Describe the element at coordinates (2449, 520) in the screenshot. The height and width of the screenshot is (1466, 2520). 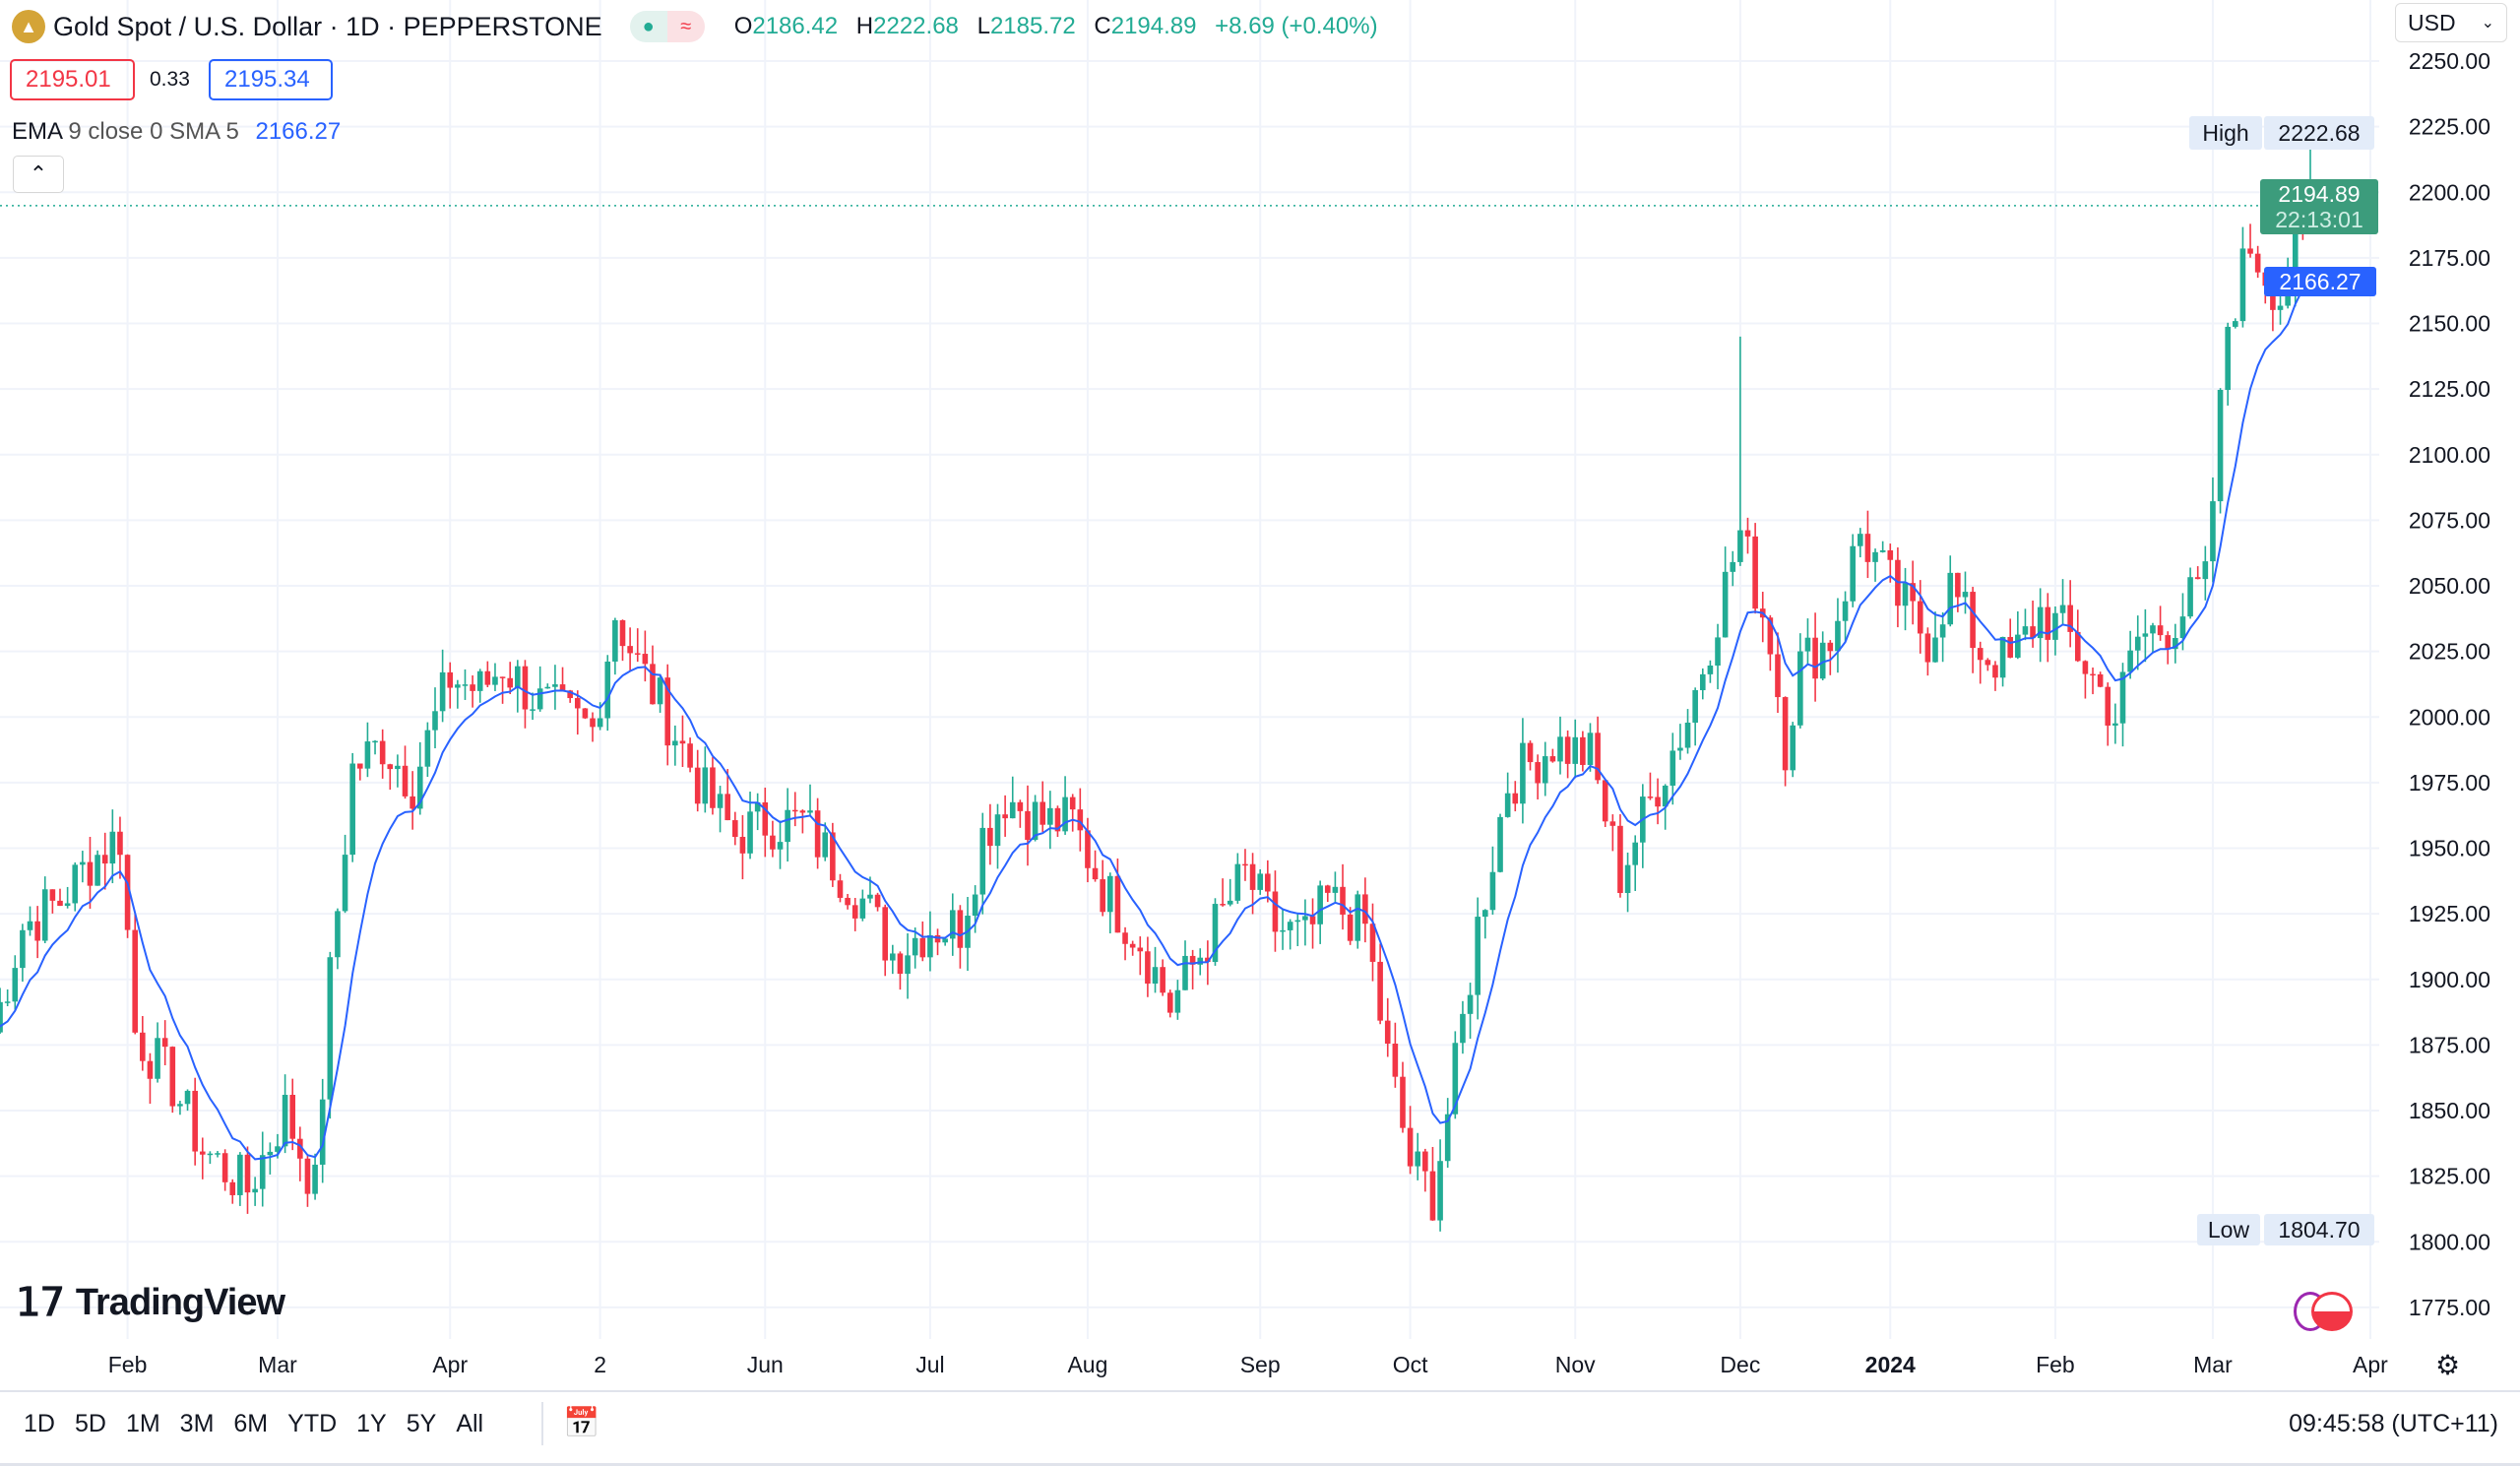
I see `y-tick-label: 2075.00` at that location.